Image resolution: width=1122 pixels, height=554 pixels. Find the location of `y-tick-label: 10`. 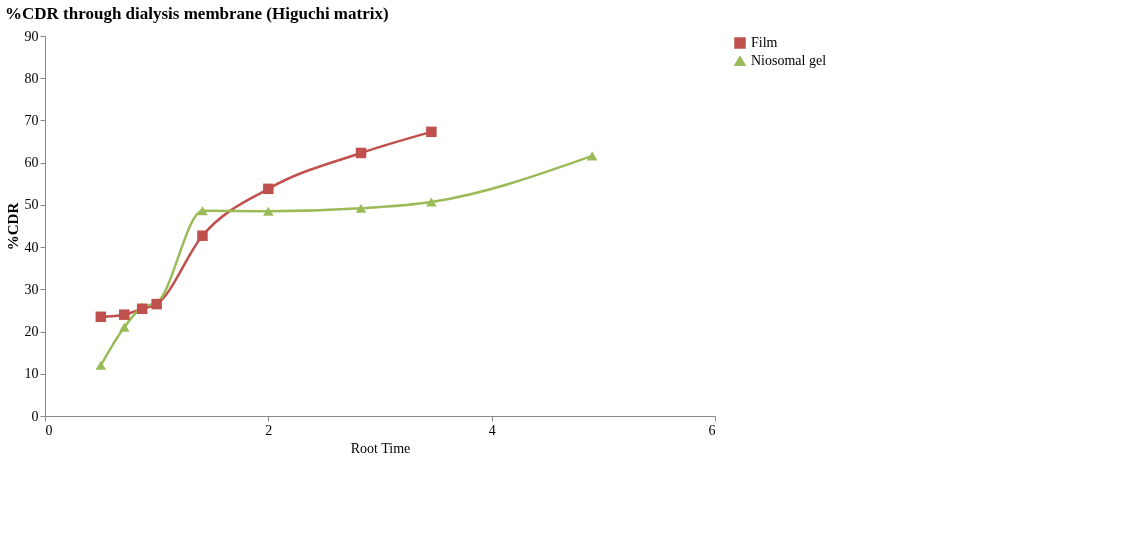

y-tick-label: 10 is located at coordinates (31, 374).